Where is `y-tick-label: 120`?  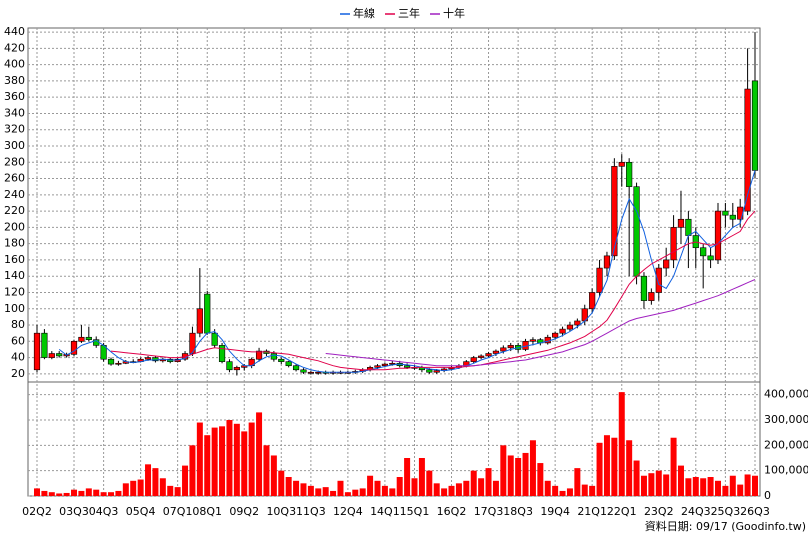
y-tick-label: 120 is located at coordinates (14, 291).